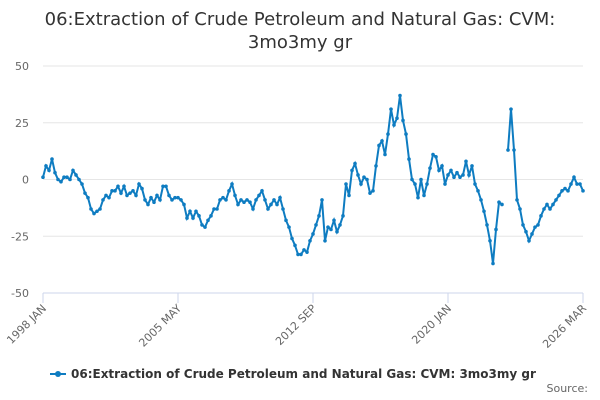 The width and height of the screenshot is (600, 400). I want to click on source: Source:, so click(568, 388).